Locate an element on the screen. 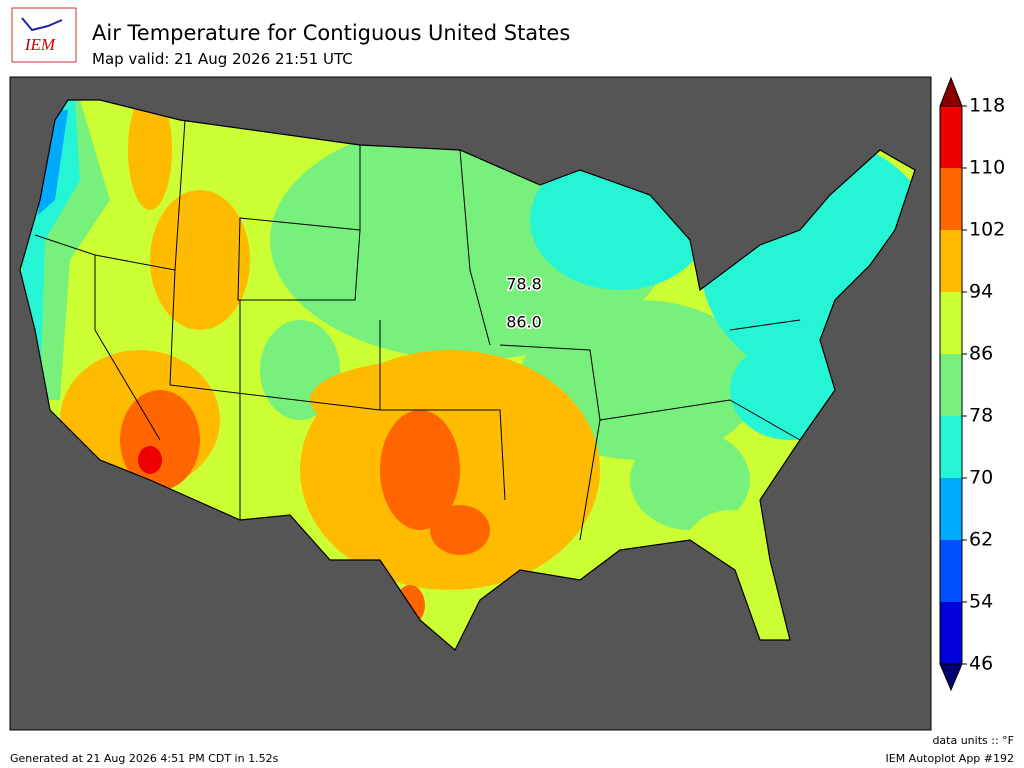 This screenshot has width=1024, height=768. colorbar-tick-label: 78 is located at coordinates (981, 416).